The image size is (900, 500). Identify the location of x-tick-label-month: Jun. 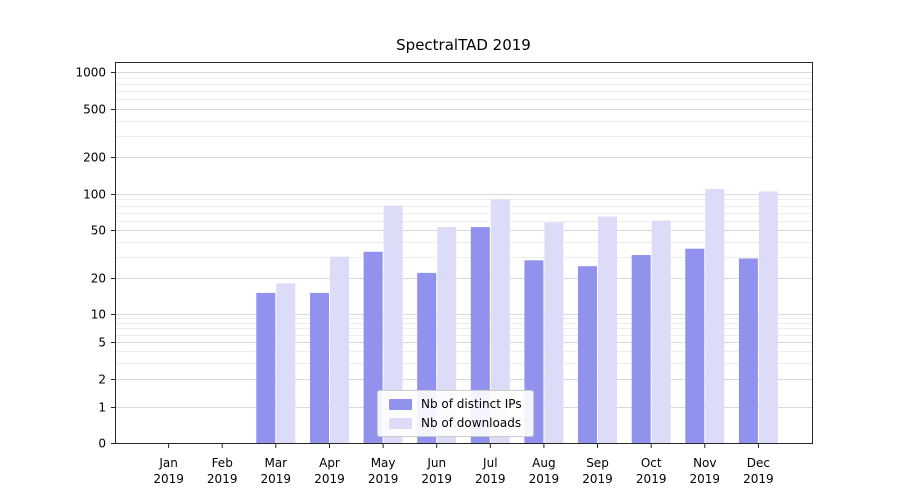
(436, 463).